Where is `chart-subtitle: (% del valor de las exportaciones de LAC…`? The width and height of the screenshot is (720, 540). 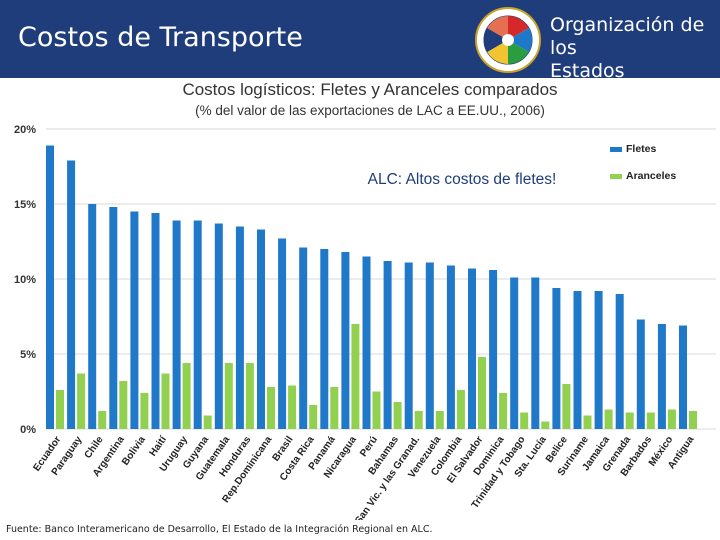 chart-subtitle: (% del valor de las exportaciones de LAC… is located at coordinates (370, 110).